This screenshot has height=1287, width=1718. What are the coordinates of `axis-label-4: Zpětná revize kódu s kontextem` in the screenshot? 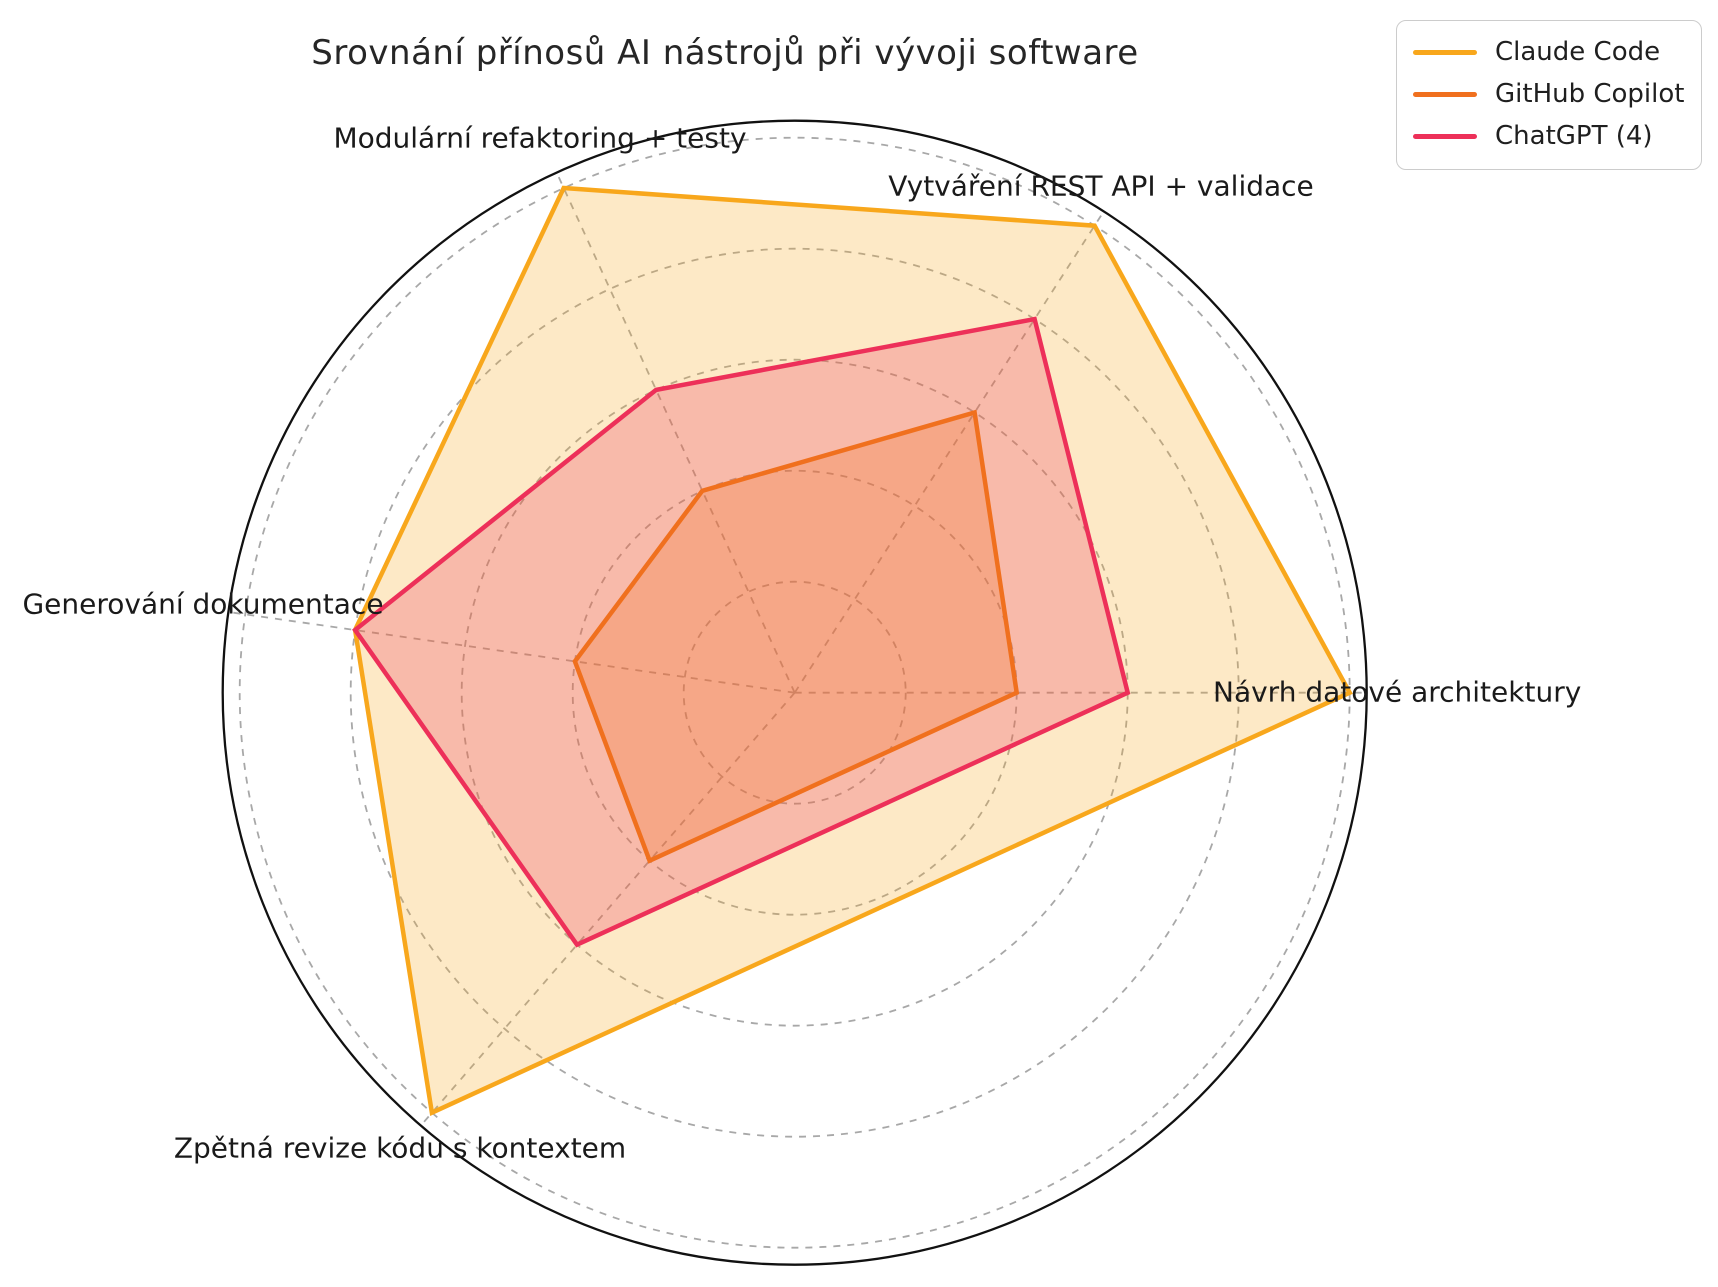 It's located at (400, 1148).